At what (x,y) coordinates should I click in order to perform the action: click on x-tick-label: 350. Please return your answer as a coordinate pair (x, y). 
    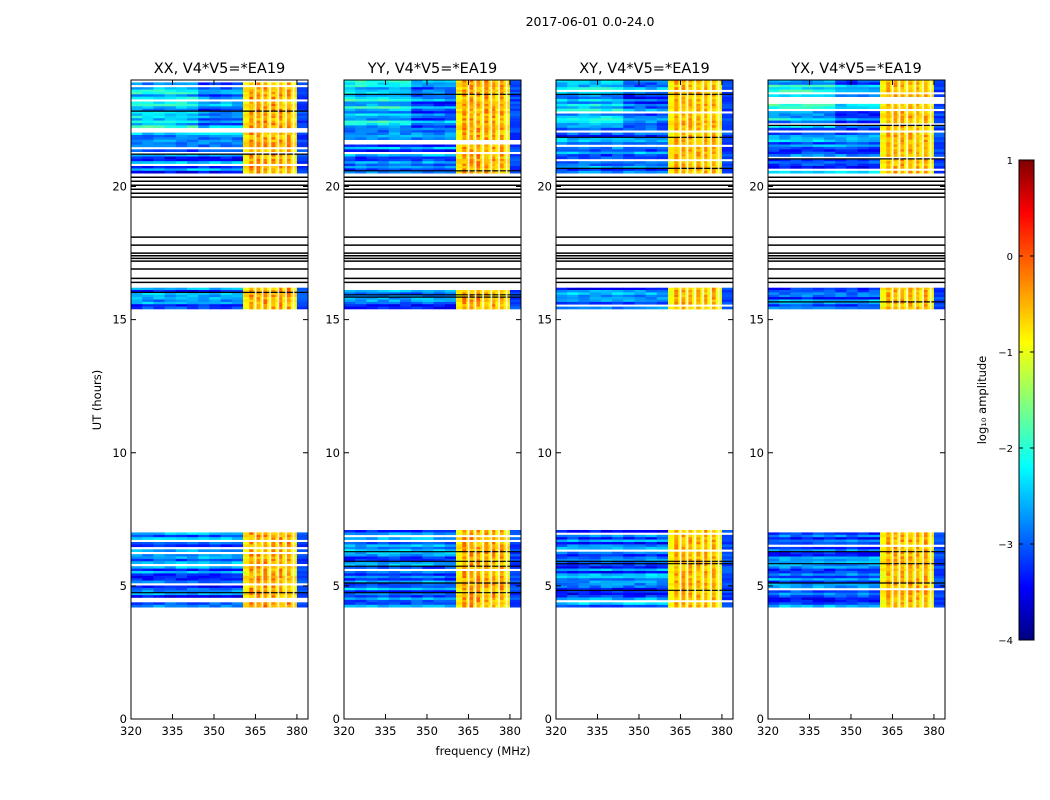
    Looking at the image, I should click on (214, 731).